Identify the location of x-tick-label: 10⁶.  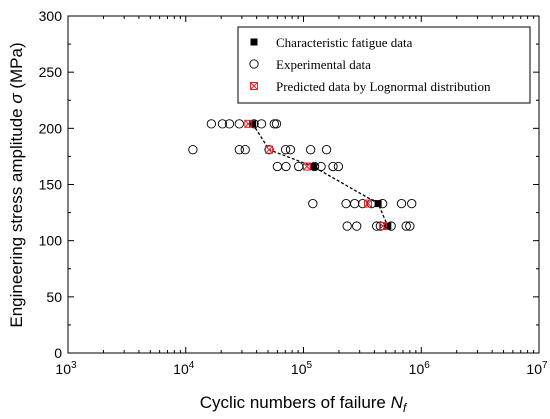
(420, 368).